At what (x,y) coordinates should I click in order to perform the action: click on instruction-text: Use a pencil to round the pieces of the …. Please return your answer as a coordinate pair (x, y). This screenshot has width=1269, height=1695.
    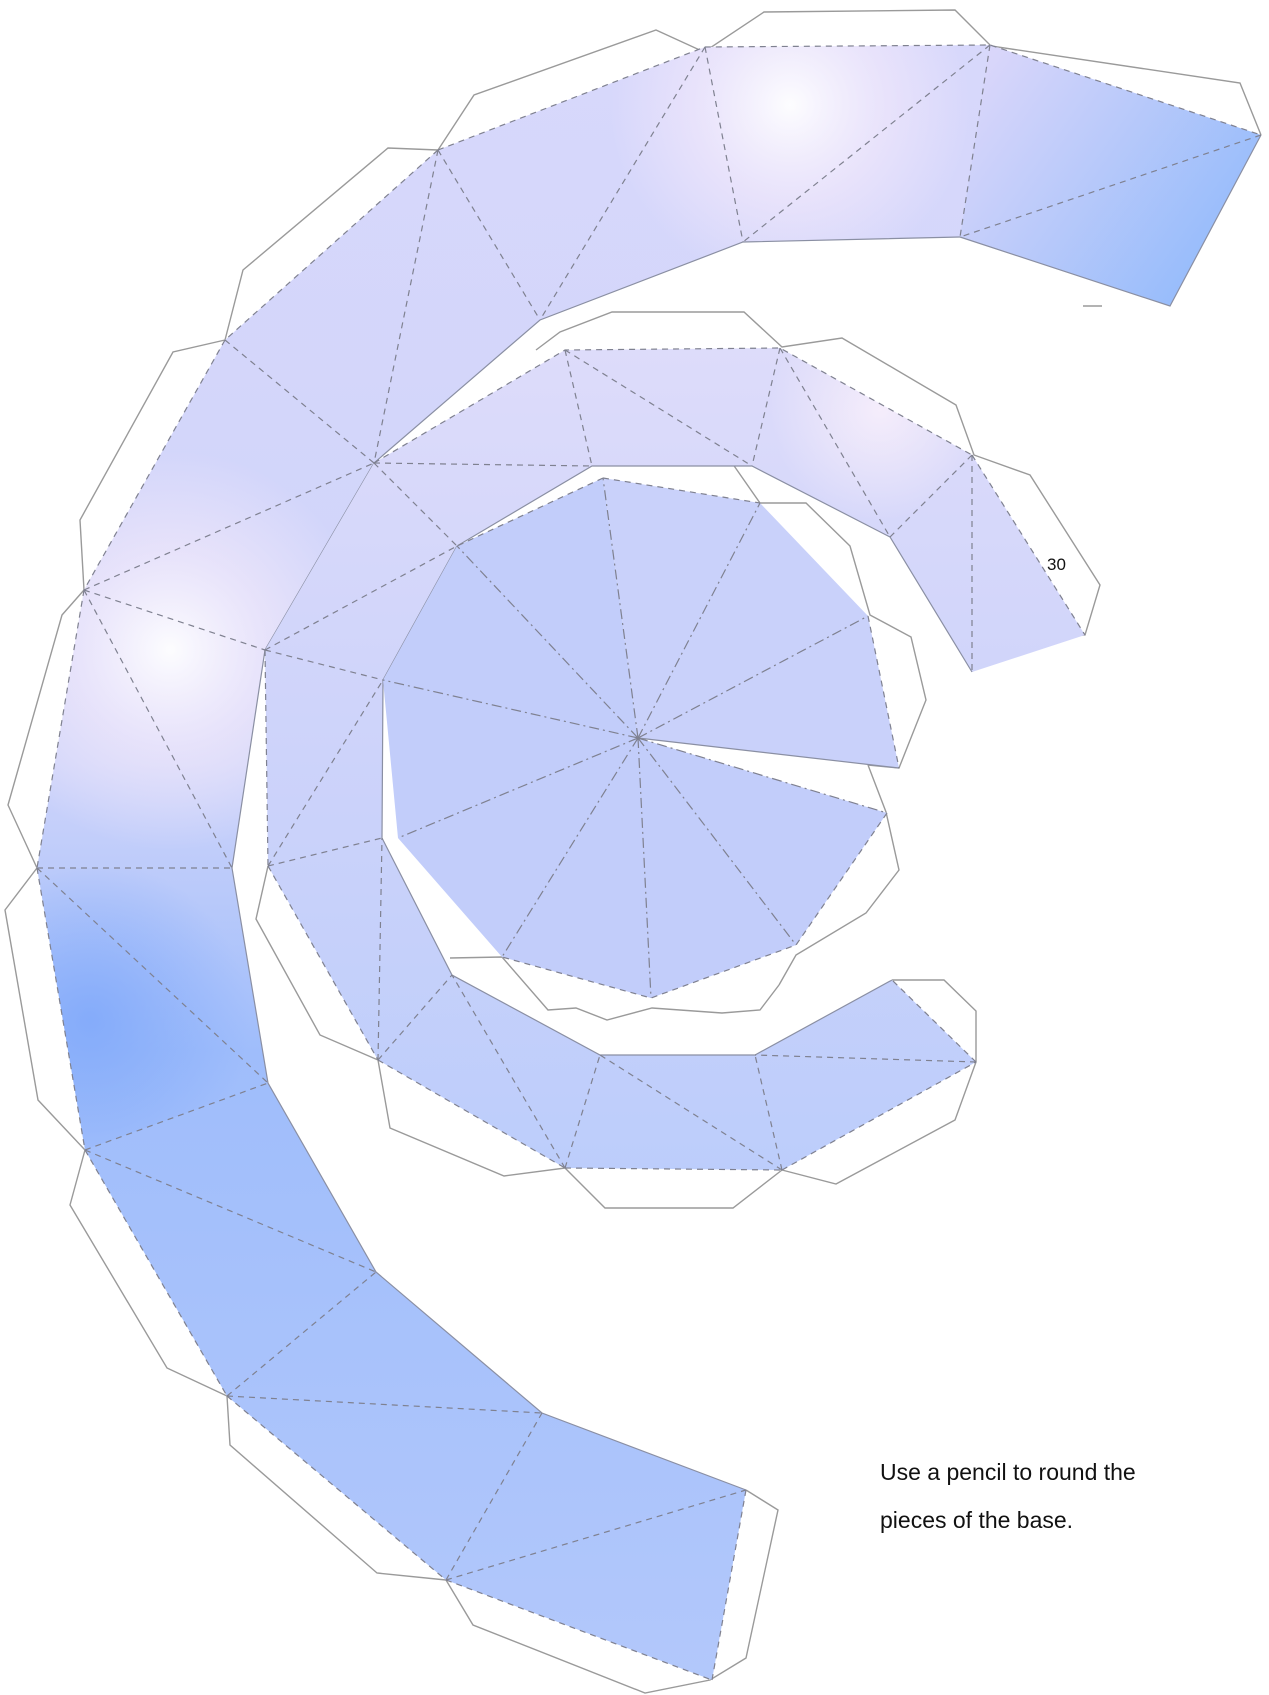
    Looking at the image, I should click on (1045, 1496).